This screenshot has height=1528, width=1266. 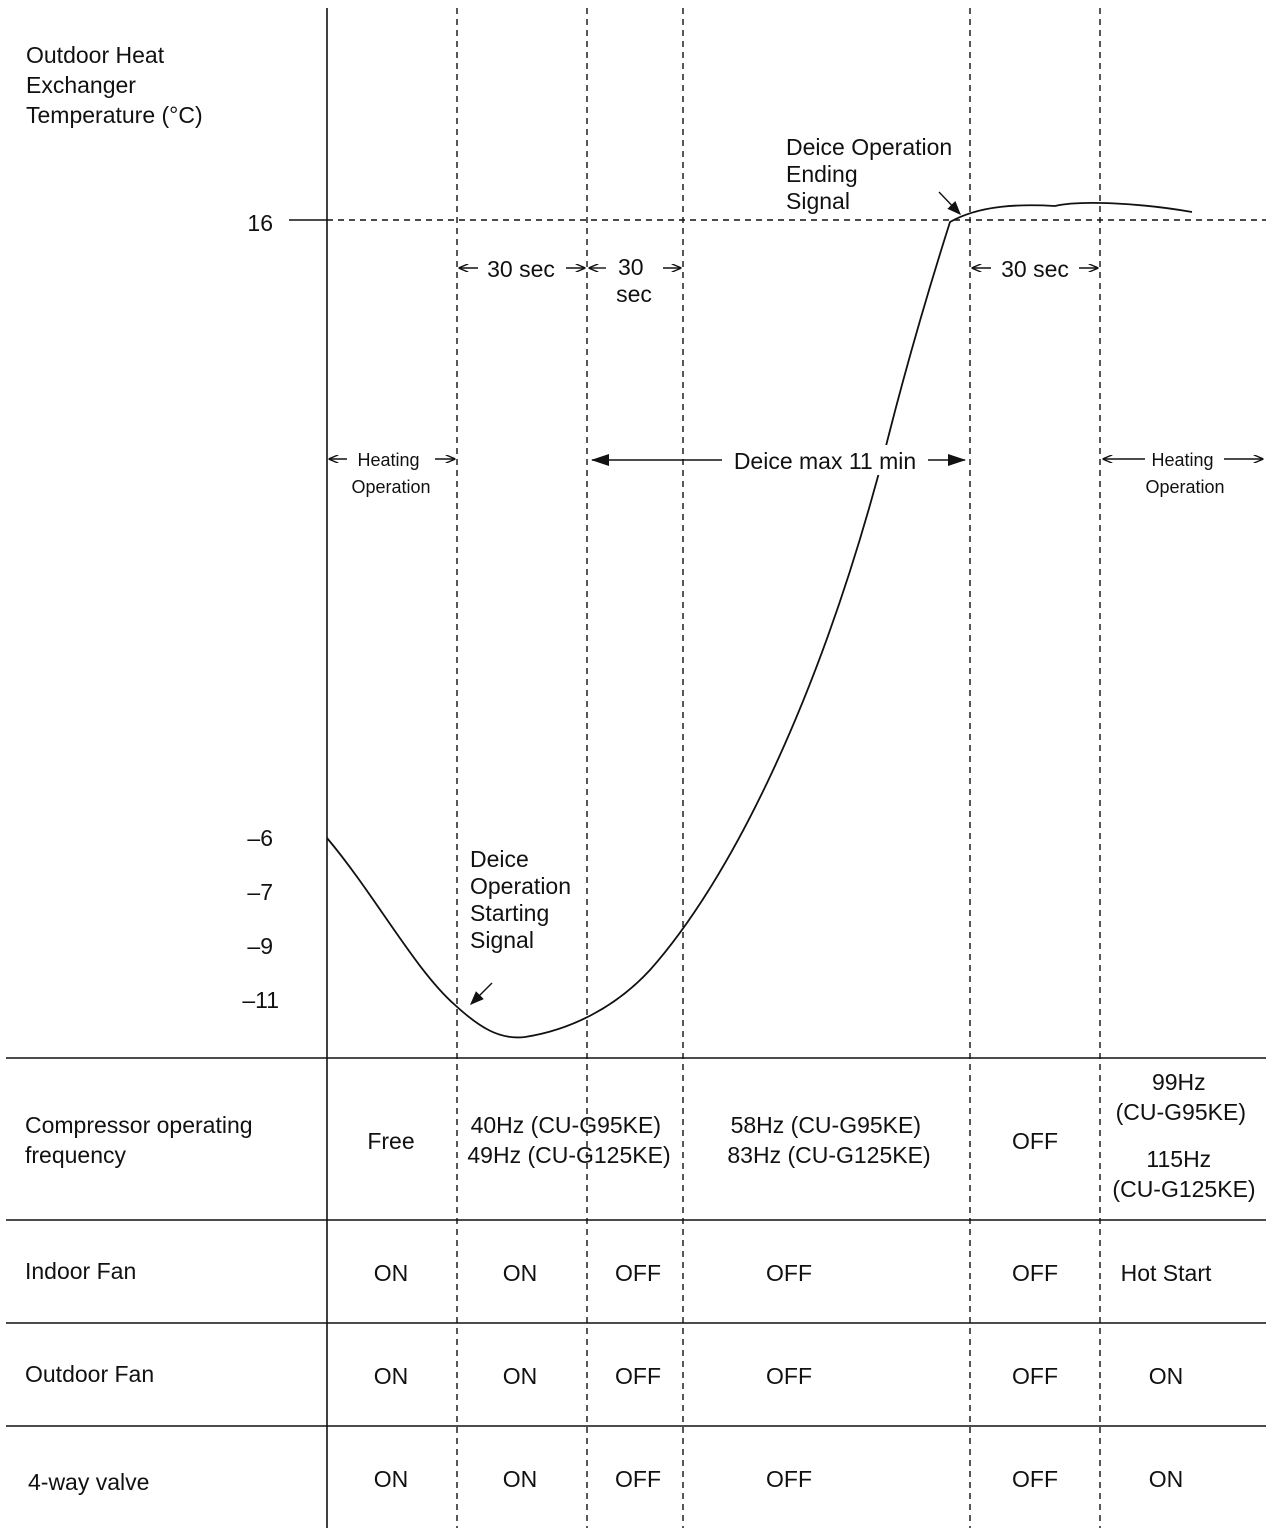 What do you see at coordinates (568, 1140) in the screenshot?
I see `compressor-col2: 40Hz (CU-G95KE) 49Hz (CU-G125KE)` at bounding box center [568, 1140].